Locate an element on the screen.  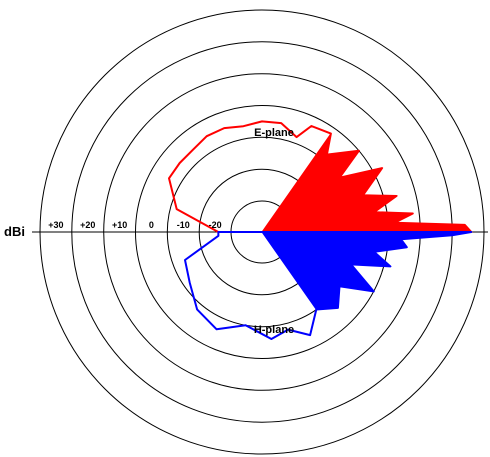
ring-tick-label: -20 is located at coordinates (215, 225).